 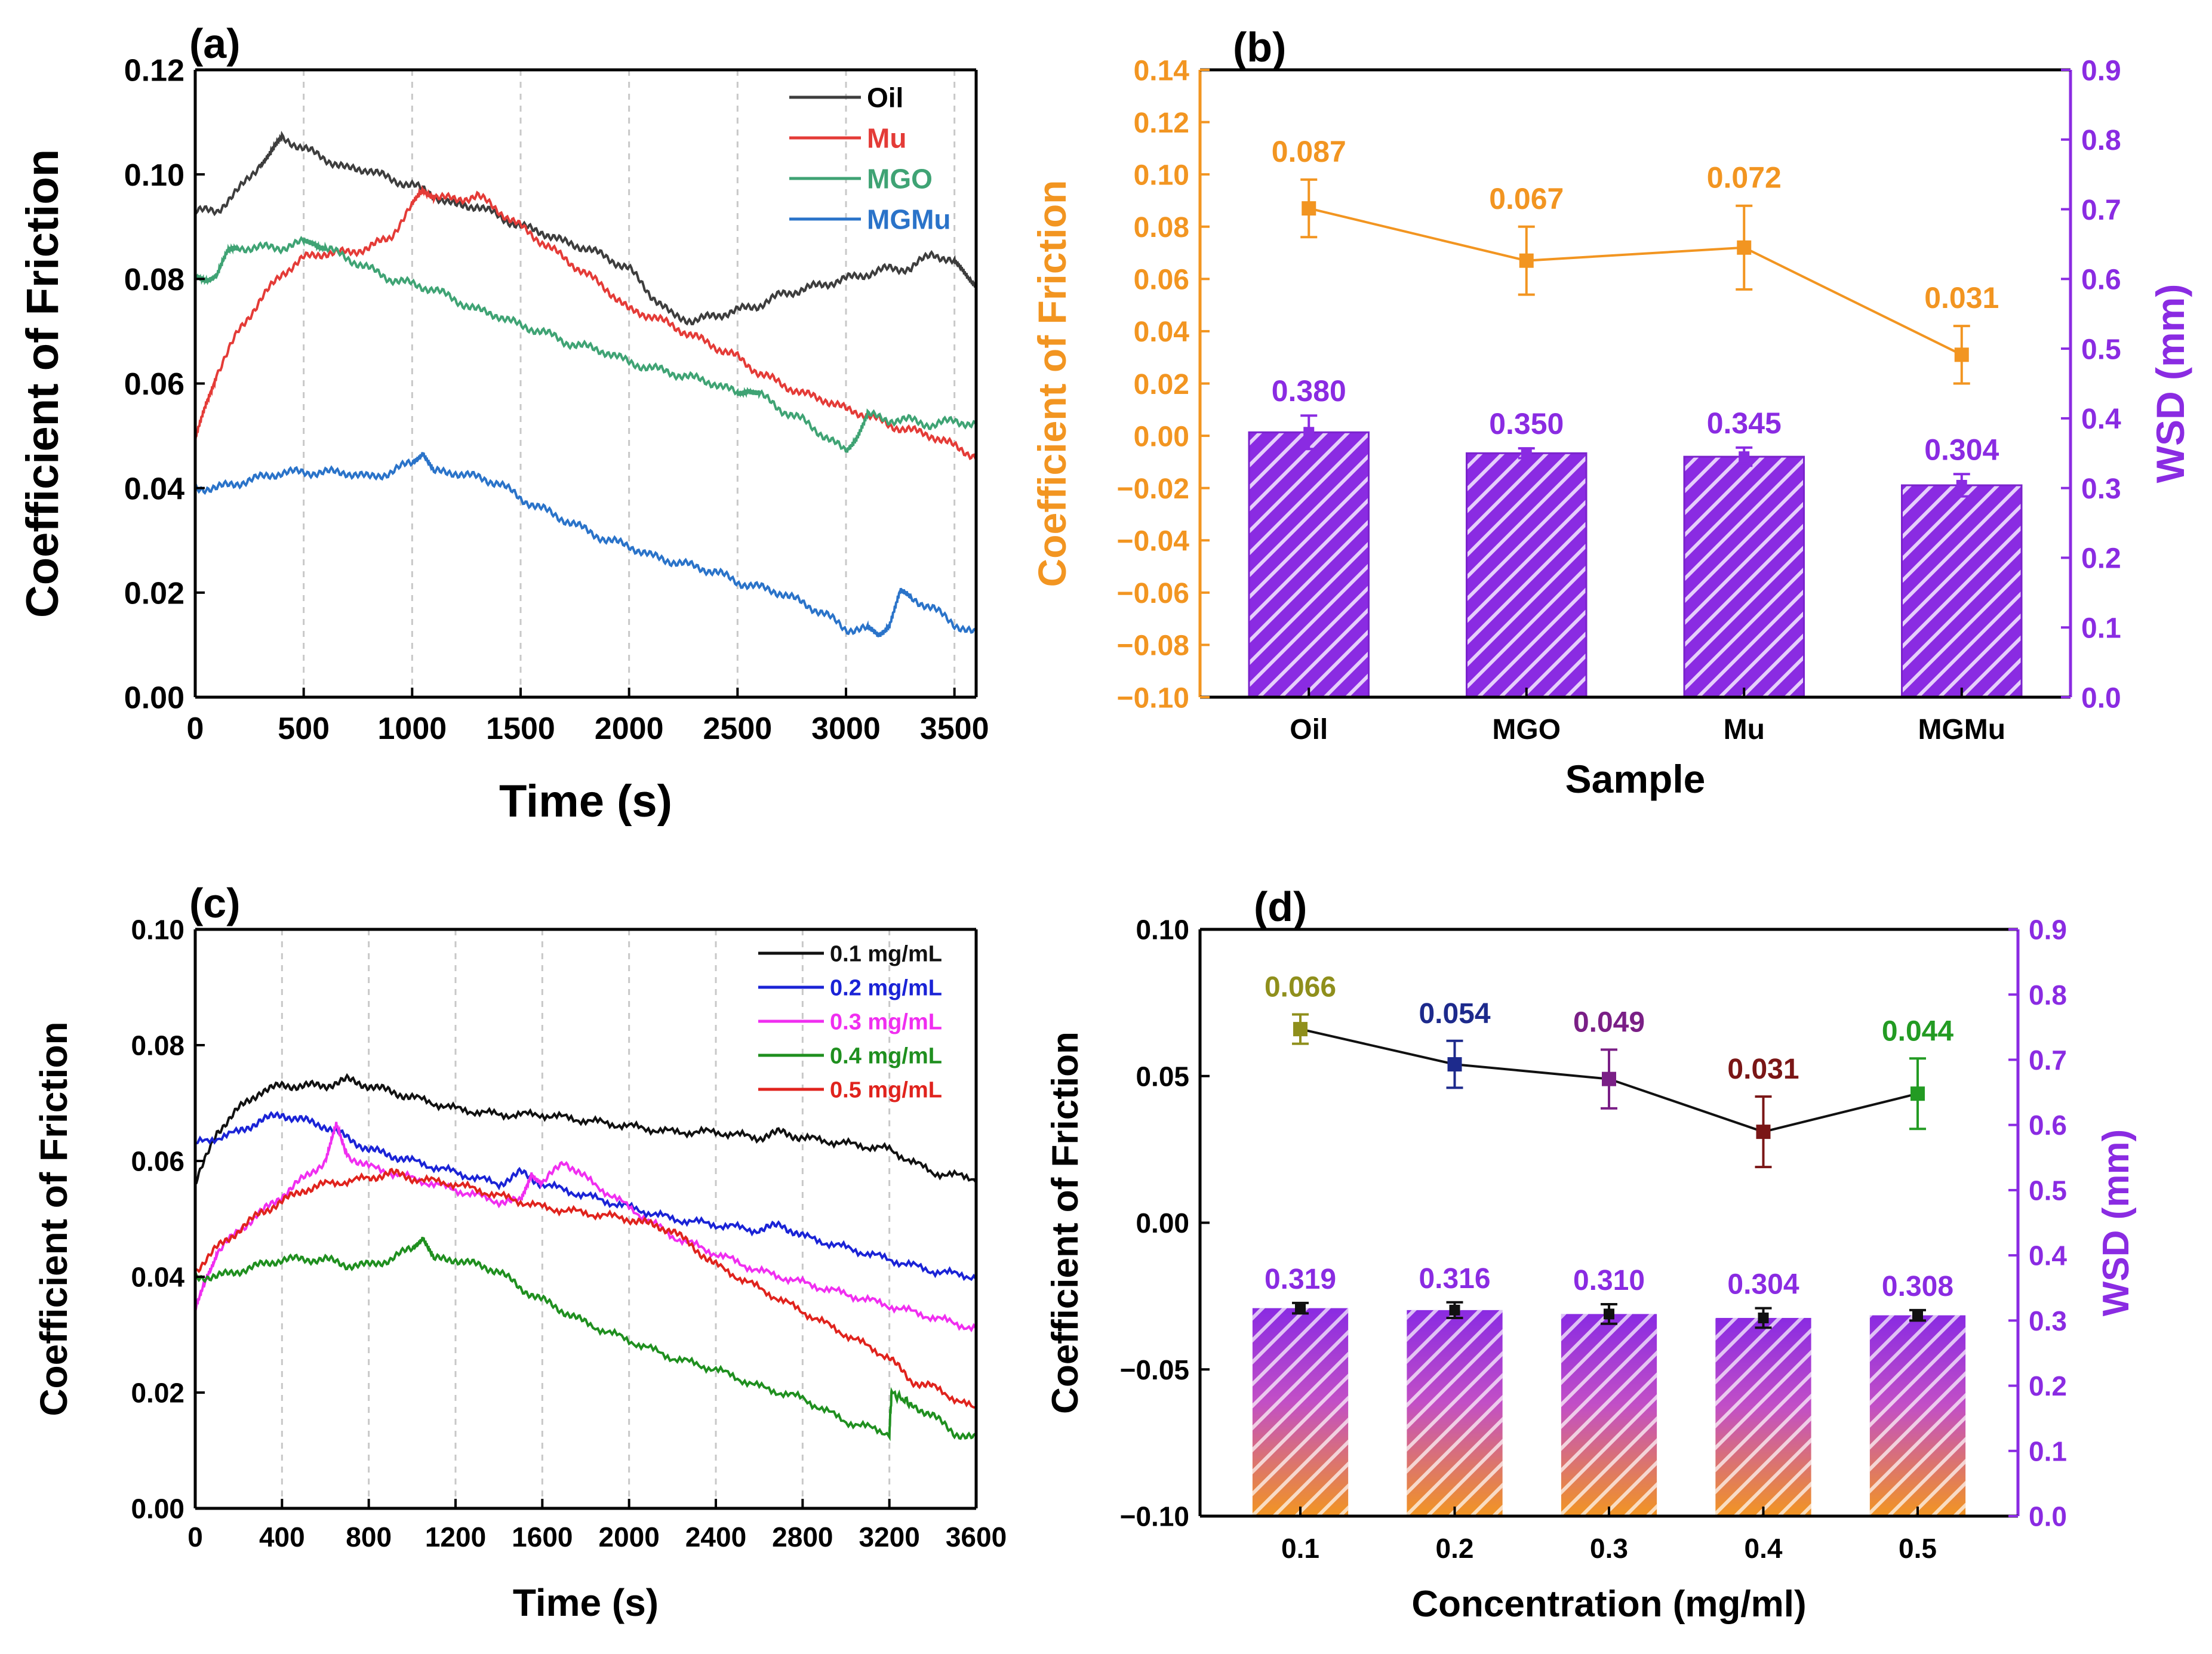 I want to click on y-tick-label-right: 0.5, so click(x=2048, y=1190).